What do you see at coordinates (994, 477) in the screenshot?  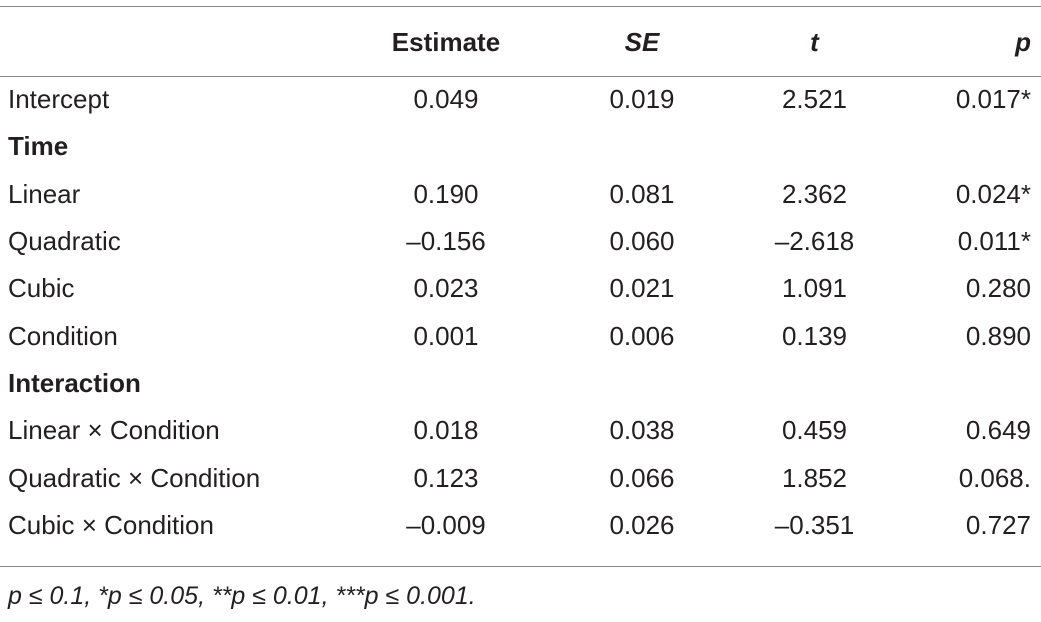 I see `cell-p: 0.068.` at bounding box center [994, 477].